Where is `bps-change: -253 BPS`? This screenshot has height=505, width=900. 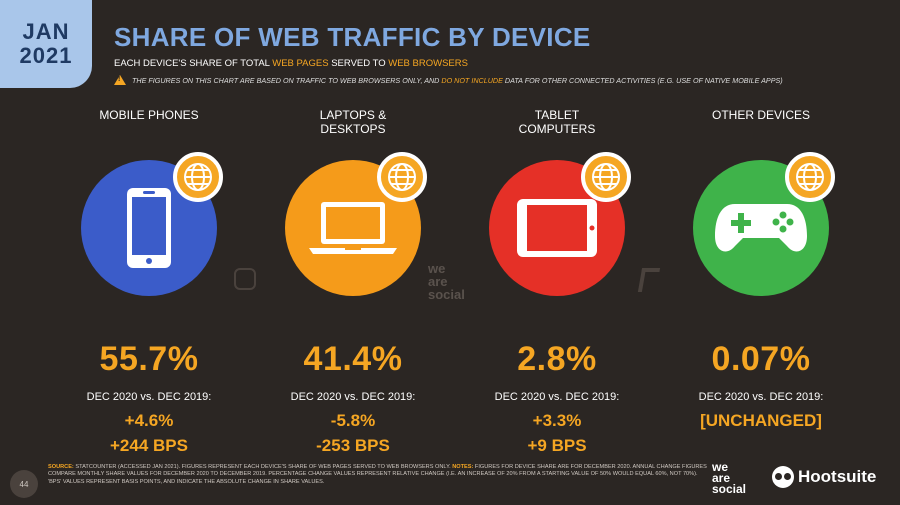
bps-change: -253 BPS is located at coordinates (353, 445).